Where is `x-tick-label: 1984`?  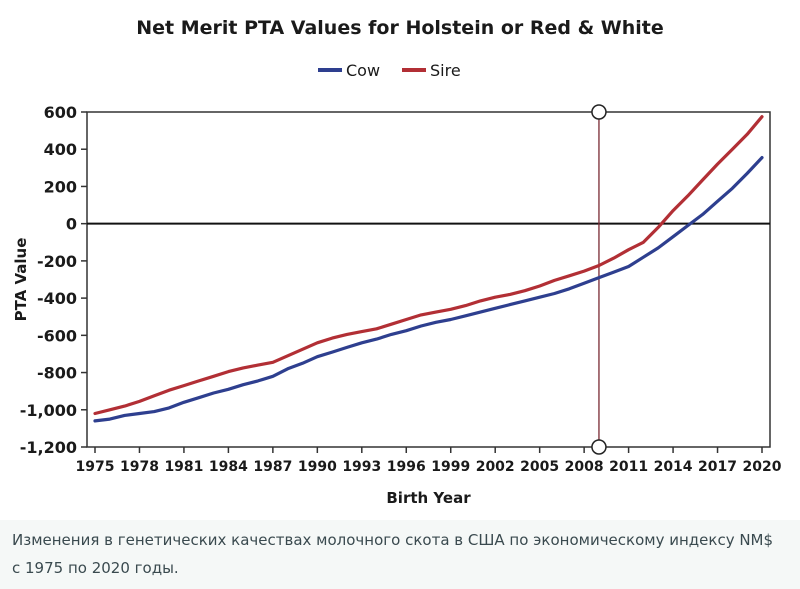 x-tick-label: 1984 is located at coordinates (228, 467).